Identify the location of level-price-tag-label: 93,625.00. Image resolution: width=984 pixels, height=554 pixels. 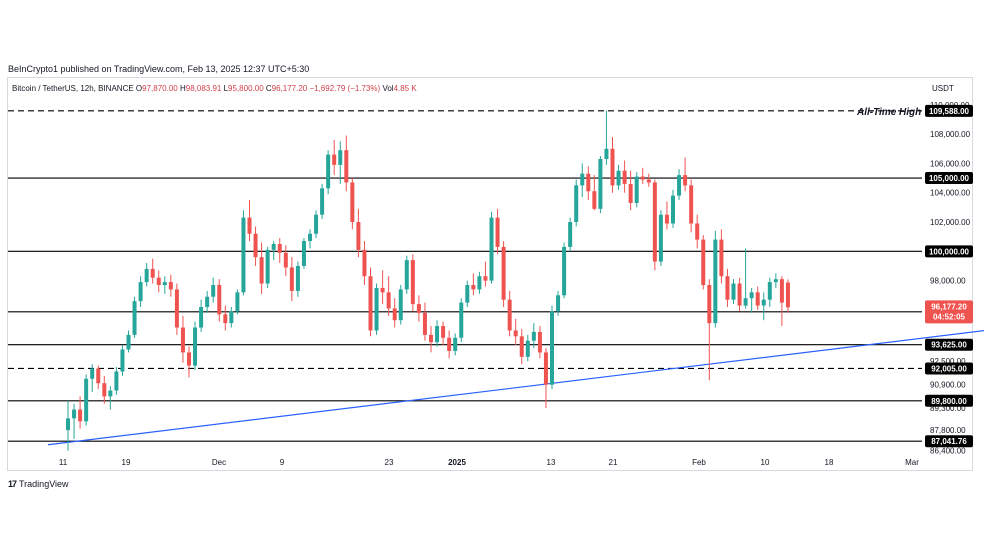
(949, 345).